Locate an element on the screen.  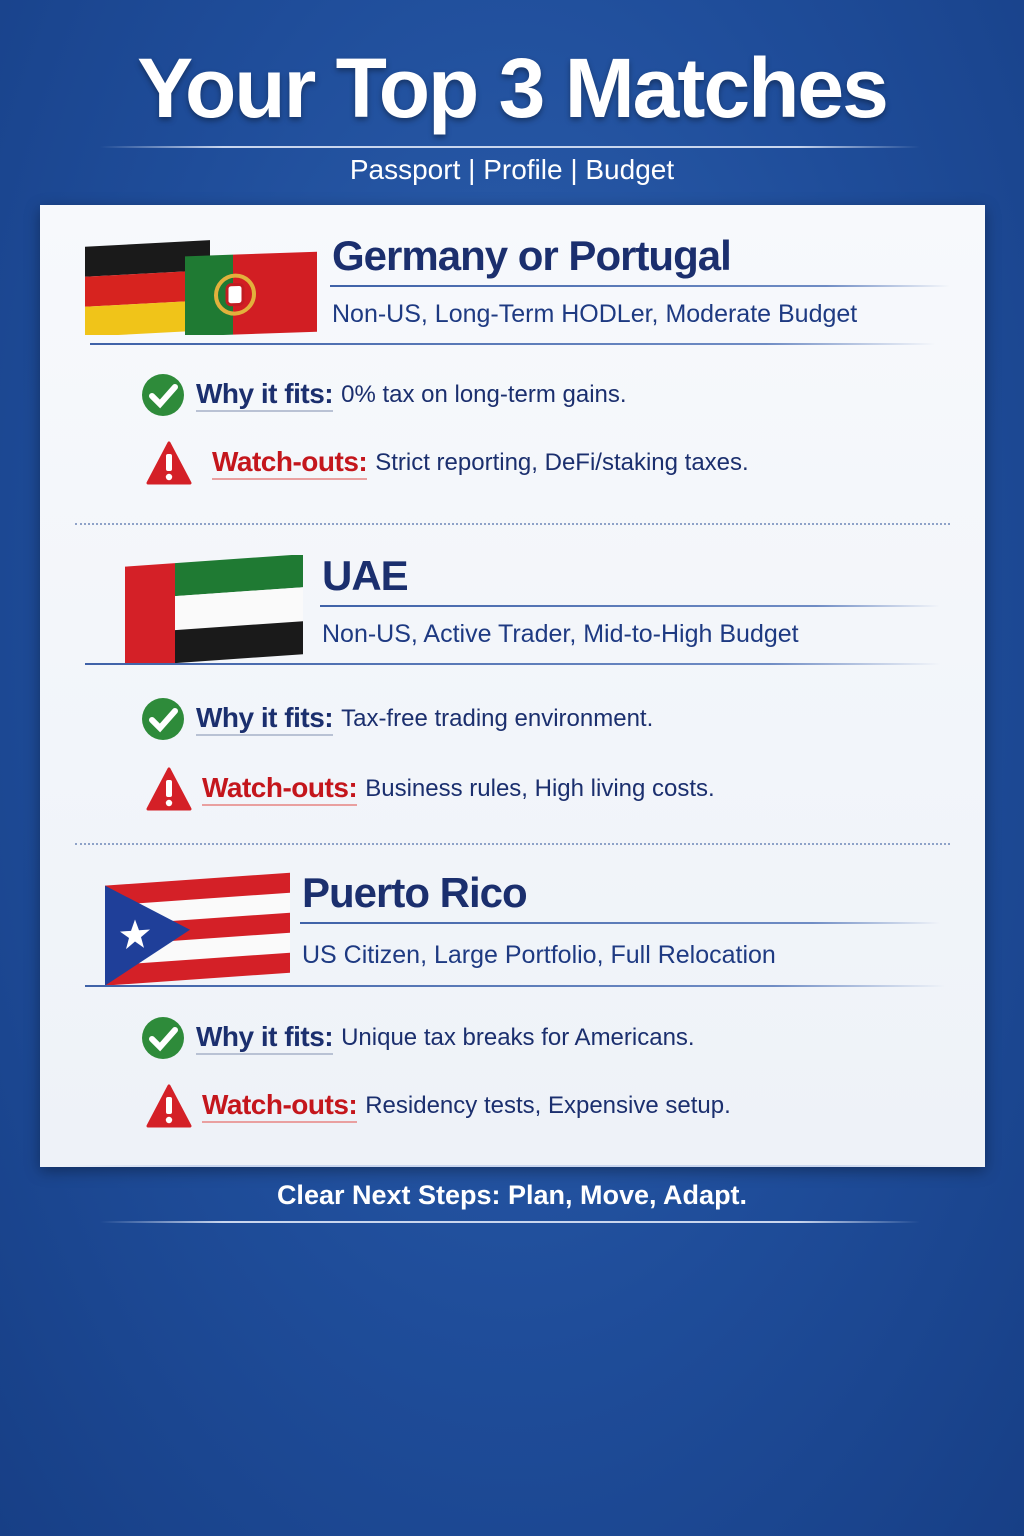
page-subtitle: Passport | Profile | Budget is located at coordinates (512, 169).